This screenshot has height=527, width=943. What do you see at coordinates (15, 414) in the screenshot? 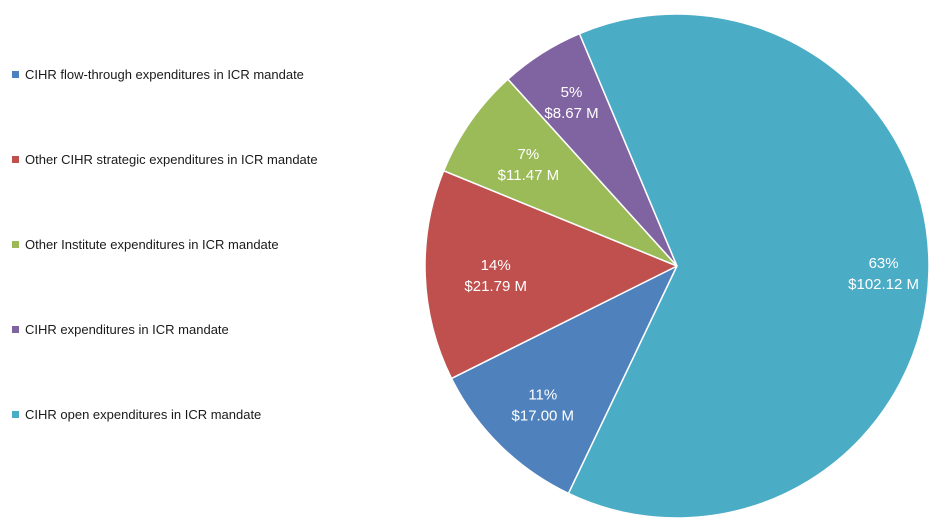
I see `legend-swatch-open-expenditures` at bounding box center [15, 414].